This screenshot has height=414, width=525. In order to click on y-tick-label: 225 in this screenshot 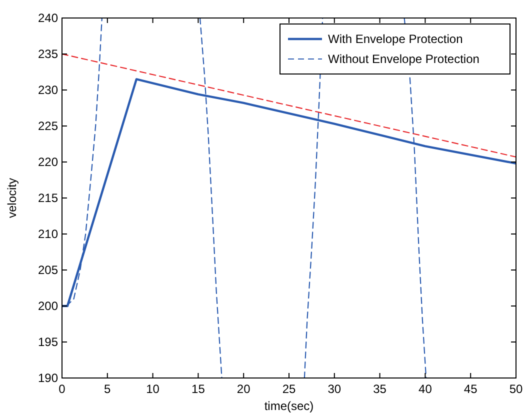, I will do `click(48, 126)`.